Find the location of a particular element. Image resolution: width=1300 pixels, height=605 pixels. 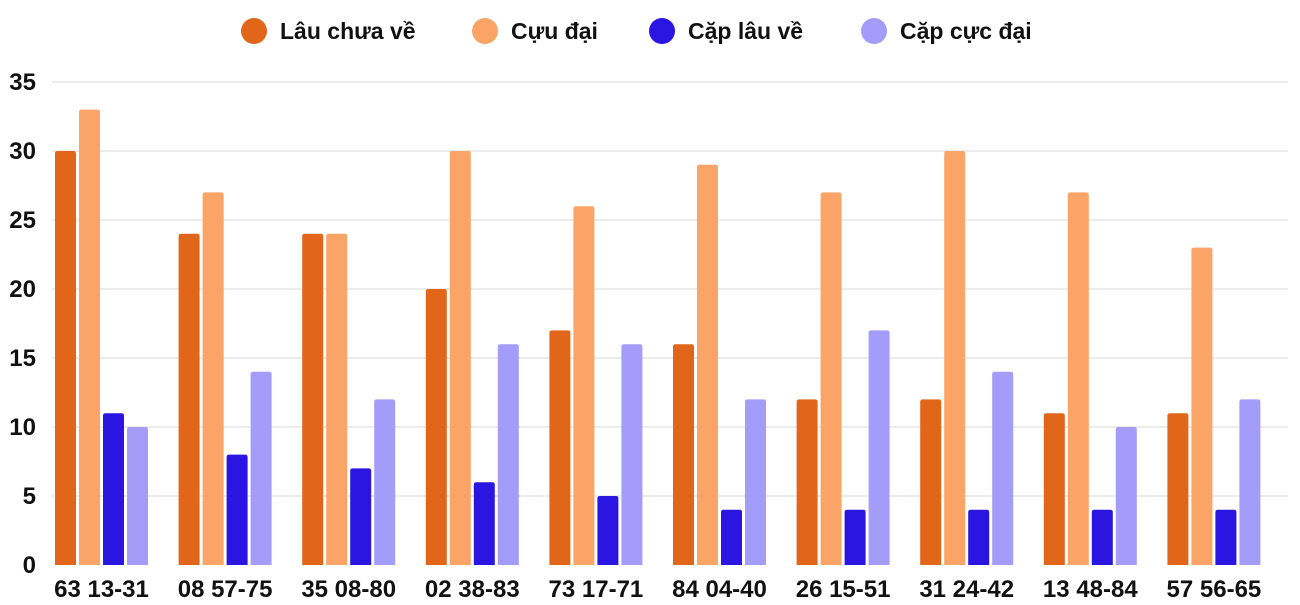

y-tick-label: 30 is located at coordinates (22, 151).